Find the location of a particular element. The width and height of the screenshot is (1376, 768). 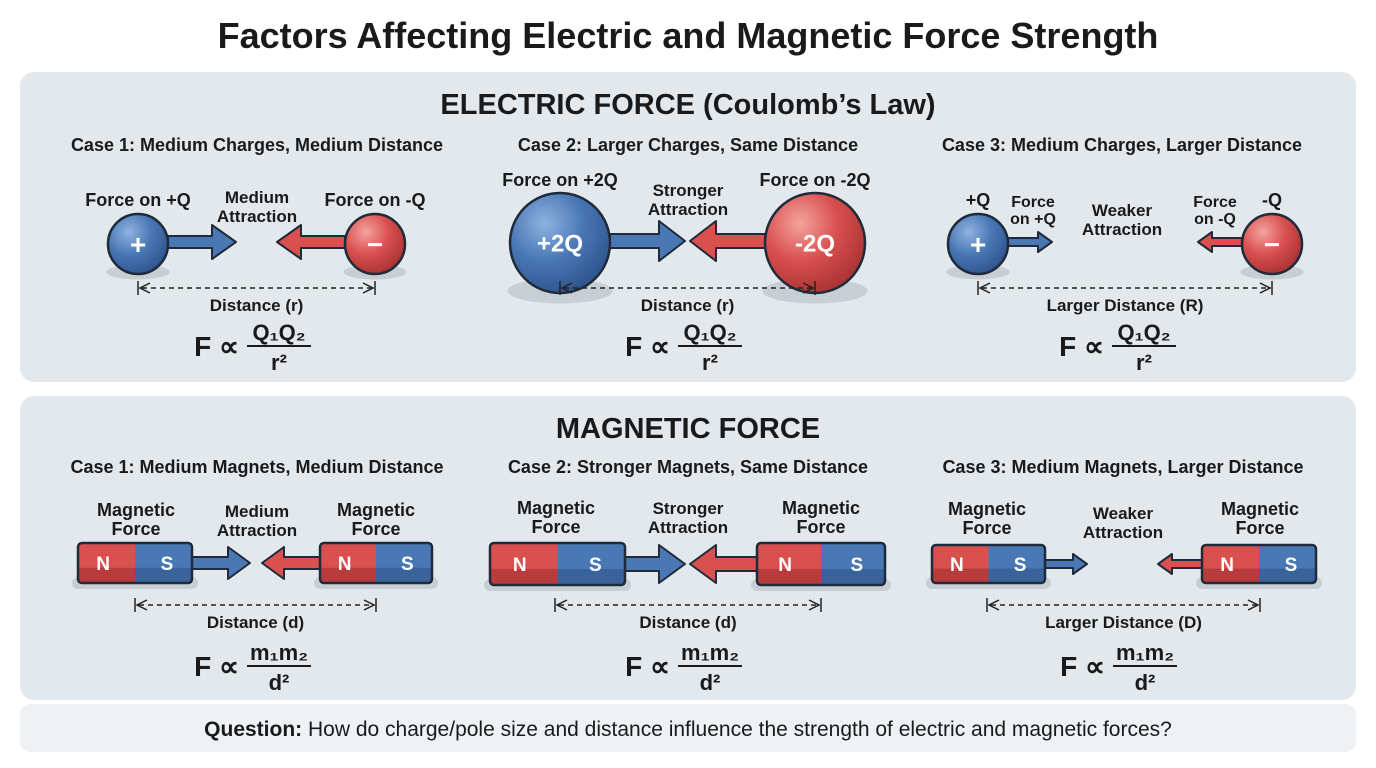

case-title: Case 3: Medium Charges, Larger Distance is located at coordinates (1122, 145).